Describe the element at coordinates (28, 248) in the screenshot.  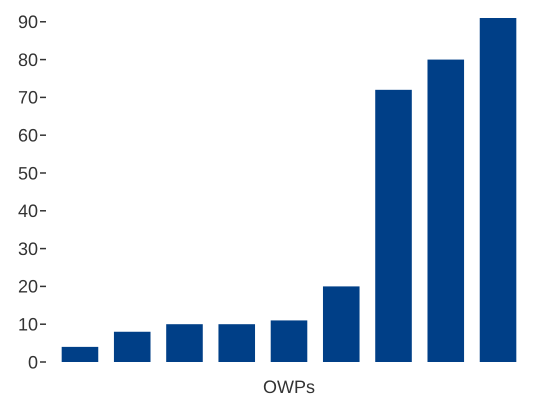
I see `y-tick-label: 30` at that location.